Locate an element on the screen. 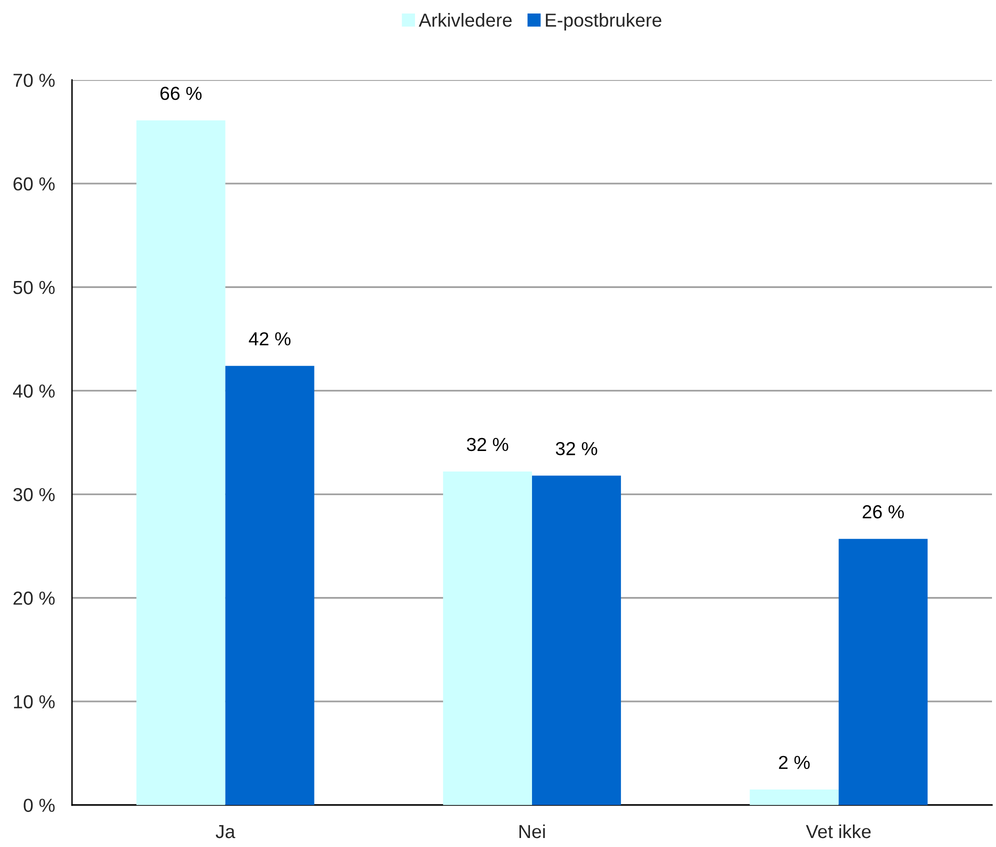  y-tick-label: 0 % is located at coordinates (39, 805).